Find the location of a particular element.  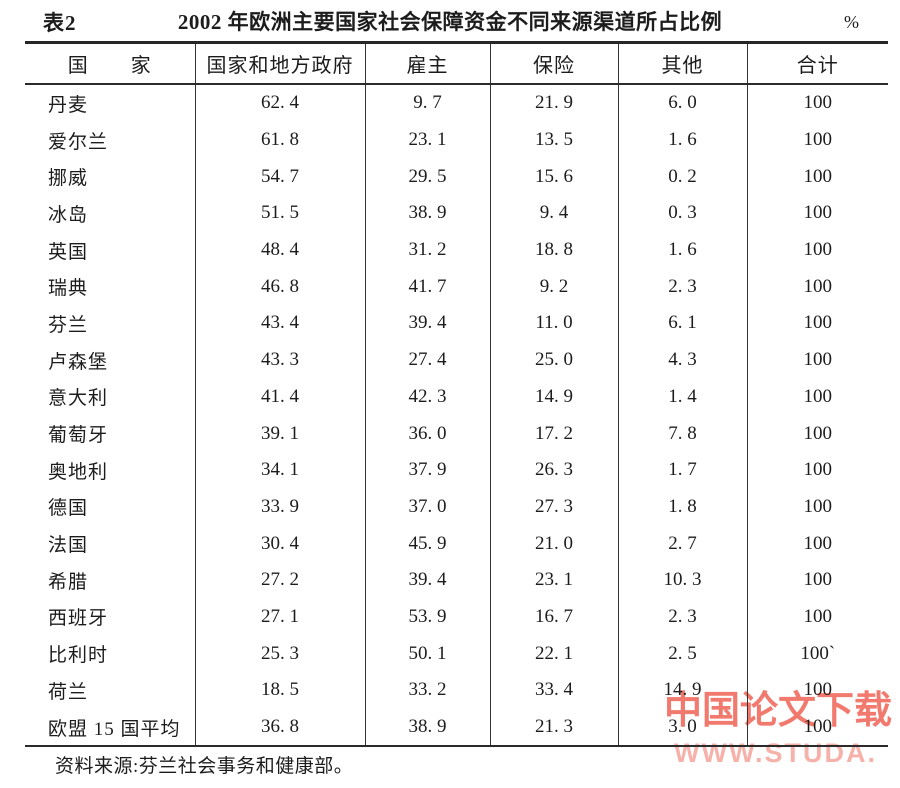

value-cell: 39. 1 is located at coordinates (279, 433).